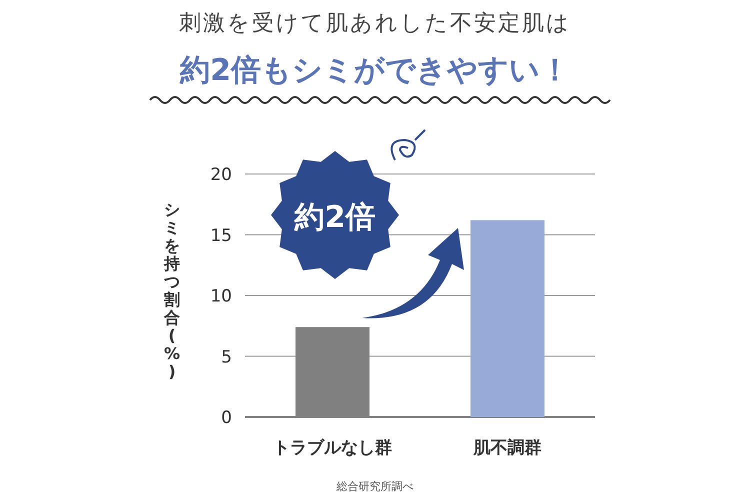 The image size is (750, 500). Describe the element at coordinates (335, 217) in the screenshot. I see `annotation: 約2倍` at that location.